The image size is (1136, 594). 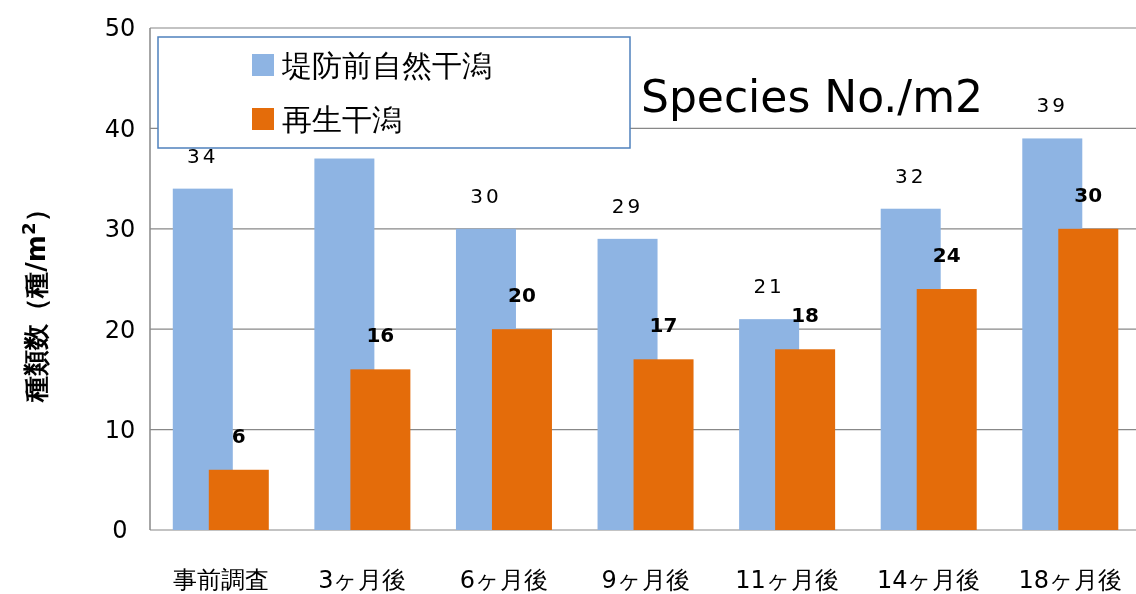 I want to click on legend-label: 堤防前自然干潟, so click(x=386, y=65).